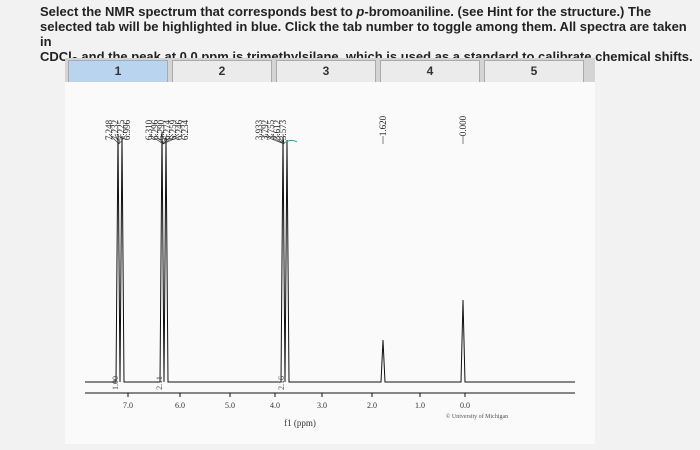  What do you see at coordinates (271, 129) in the screenshot?
I see `peak-label: 3.755` at bounding box center [271, 129].